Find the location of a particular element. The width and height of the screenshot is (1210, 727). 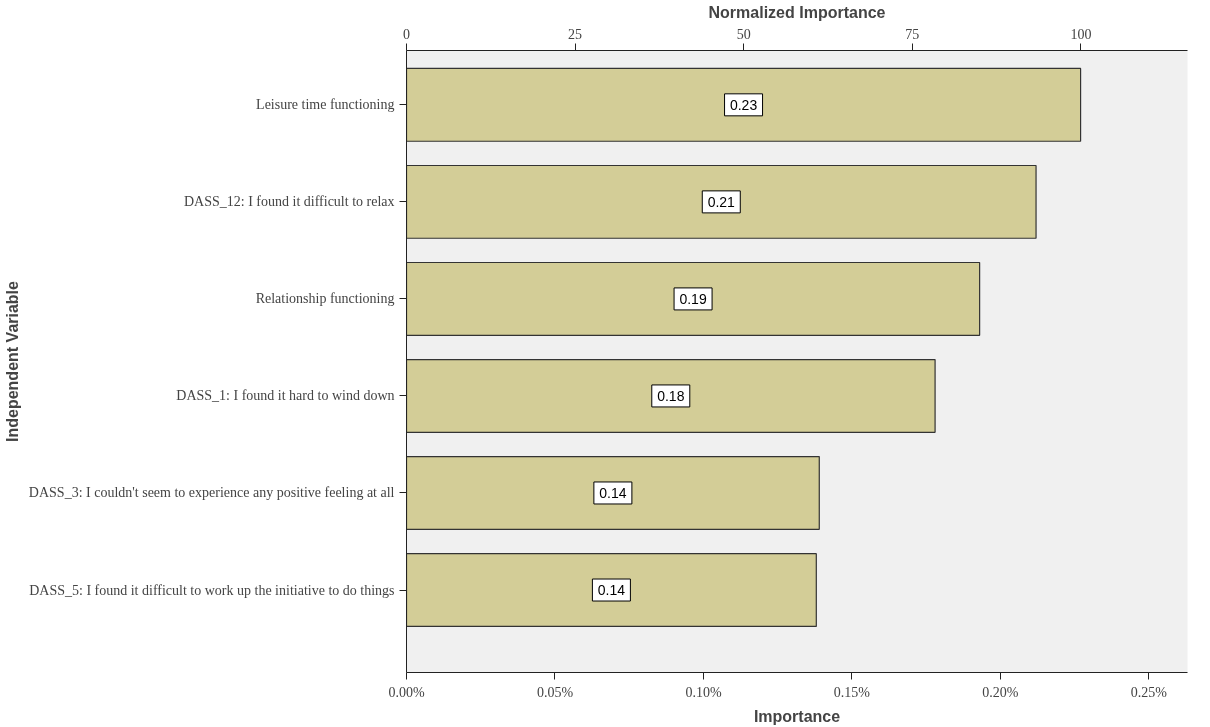

y-tick-label: DASS_5: I found it difficult to work up the initiative to do things is located at coordinates (212, 590).